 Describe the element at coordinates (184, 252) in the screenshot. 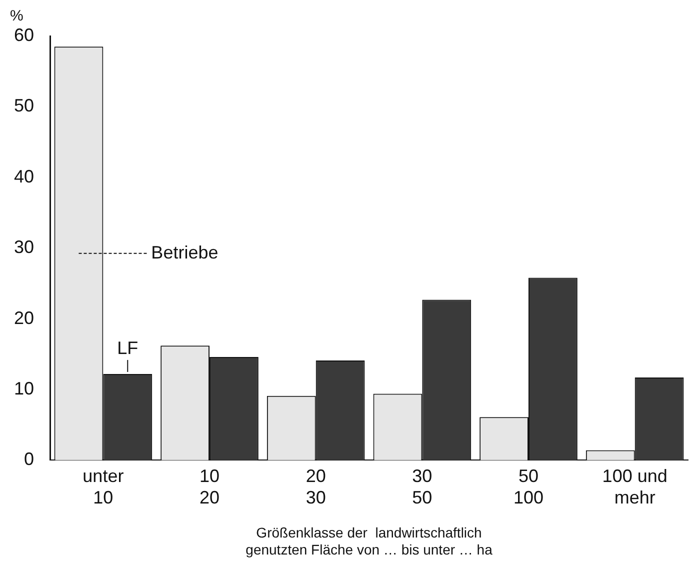

I see `text: Betriebe` at that location.